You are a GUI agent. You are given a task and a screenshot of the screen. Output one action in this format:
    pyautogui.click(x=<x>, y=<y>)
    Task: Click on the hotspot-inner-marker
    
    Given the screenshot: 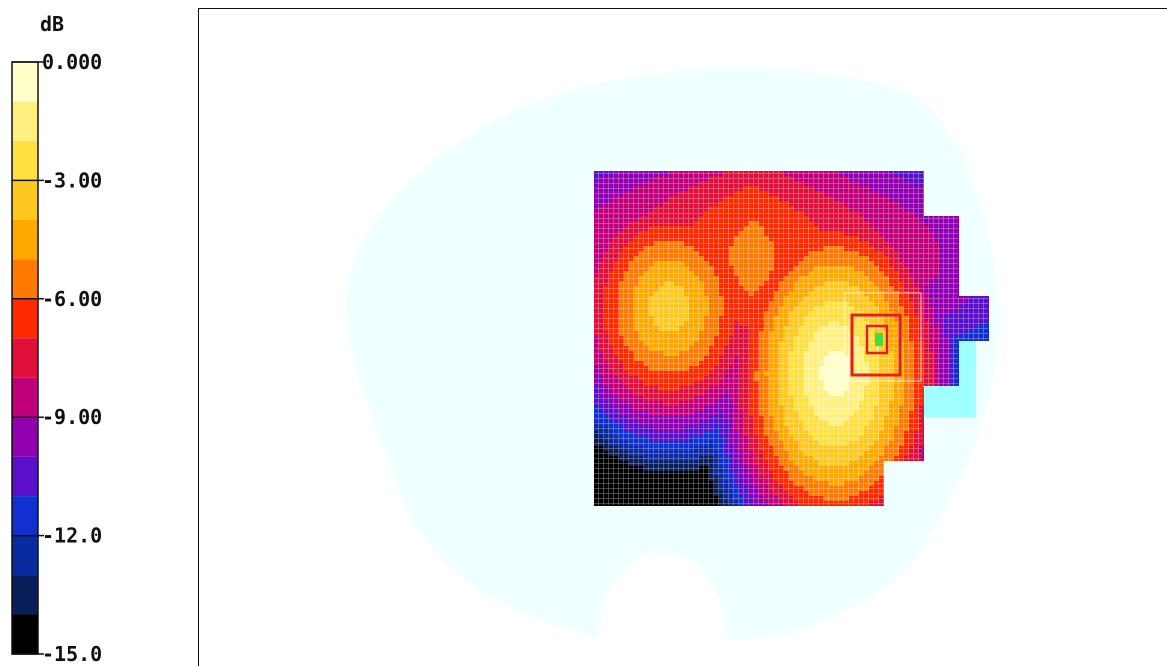 What is the action you would take?
    pyautogui.click(x=877, y=339)
    